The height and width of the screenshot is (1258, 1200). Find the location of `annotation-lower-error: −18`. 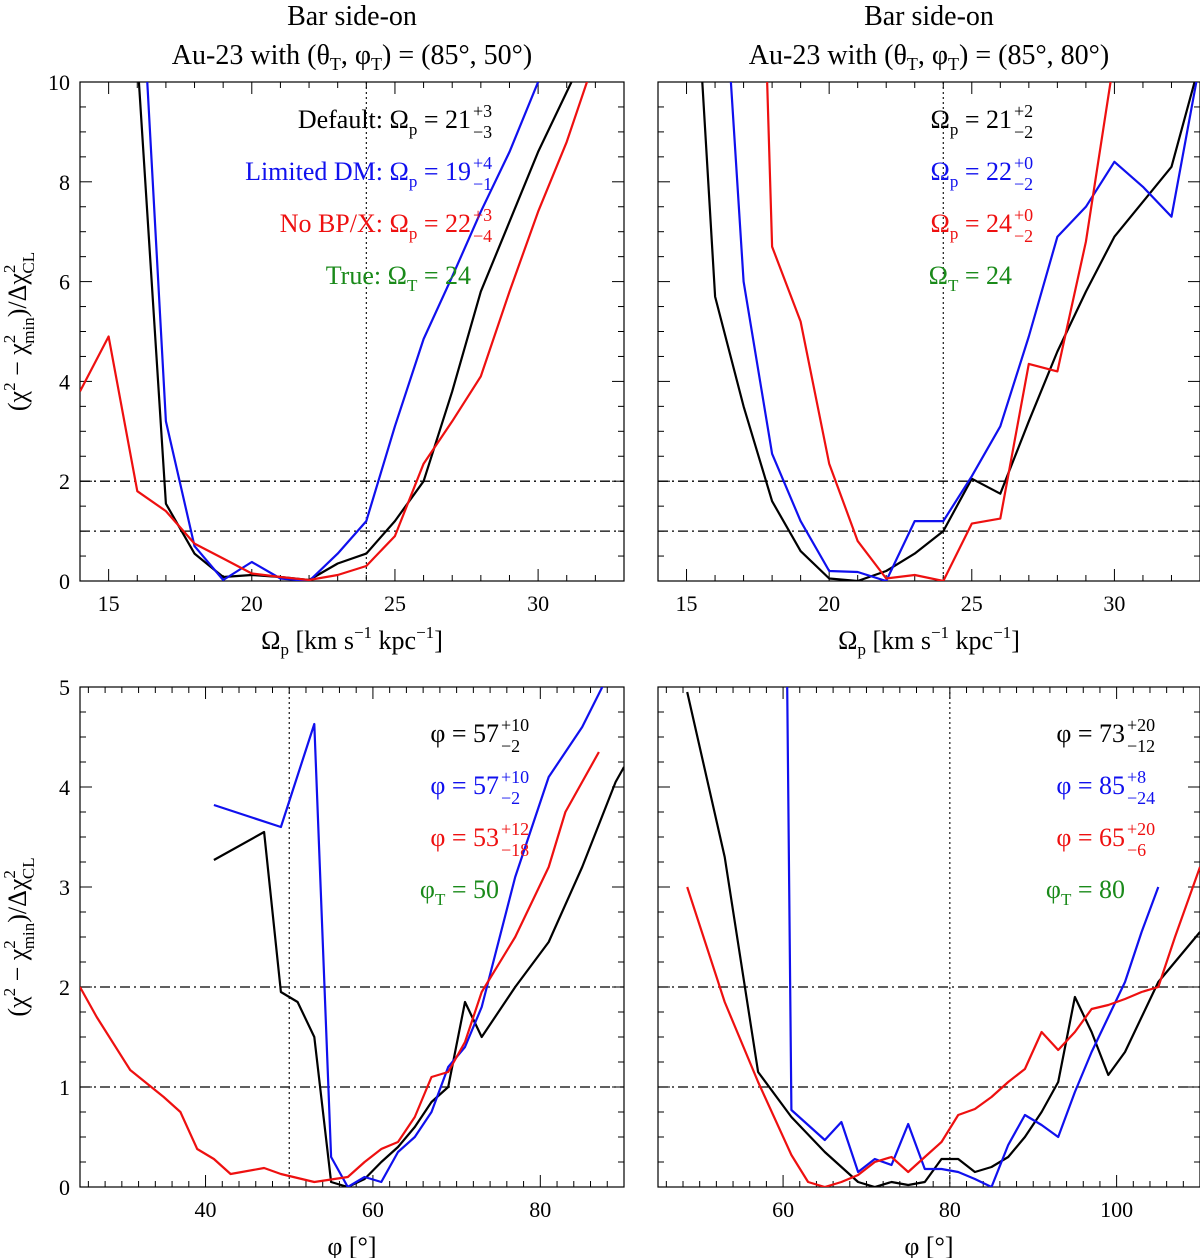

annotation-lower-error: −18 is located at coordinates (515, 850).